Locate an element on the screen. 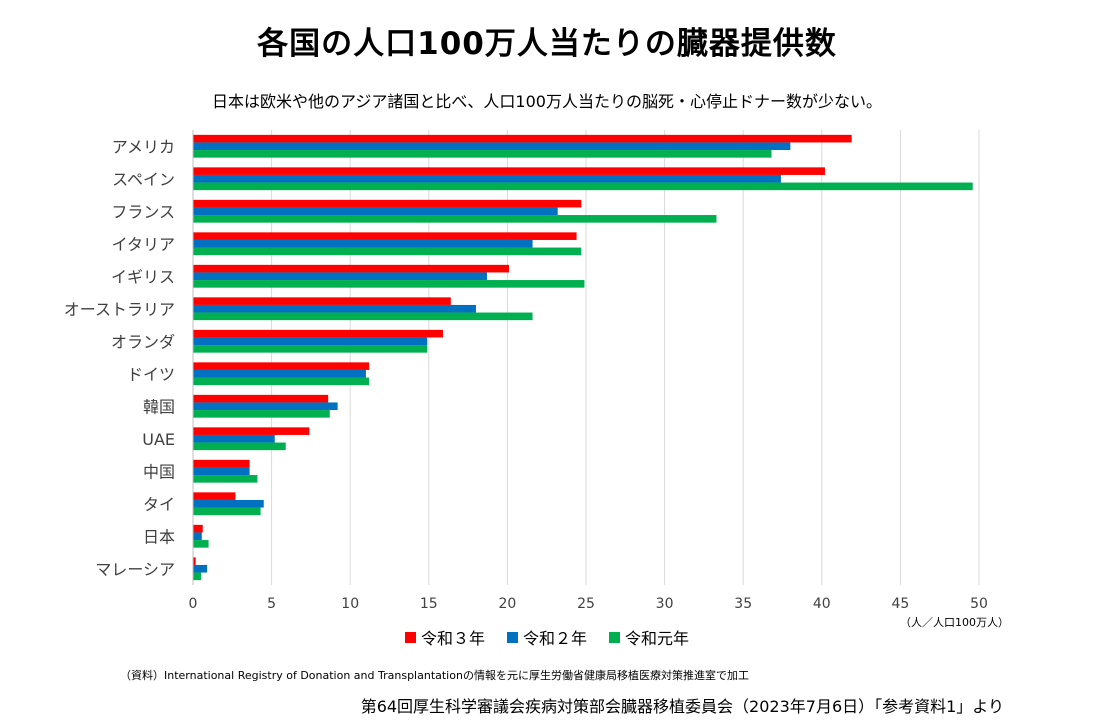  category-label-7: ドイツ is located at coordinates (151, 374).